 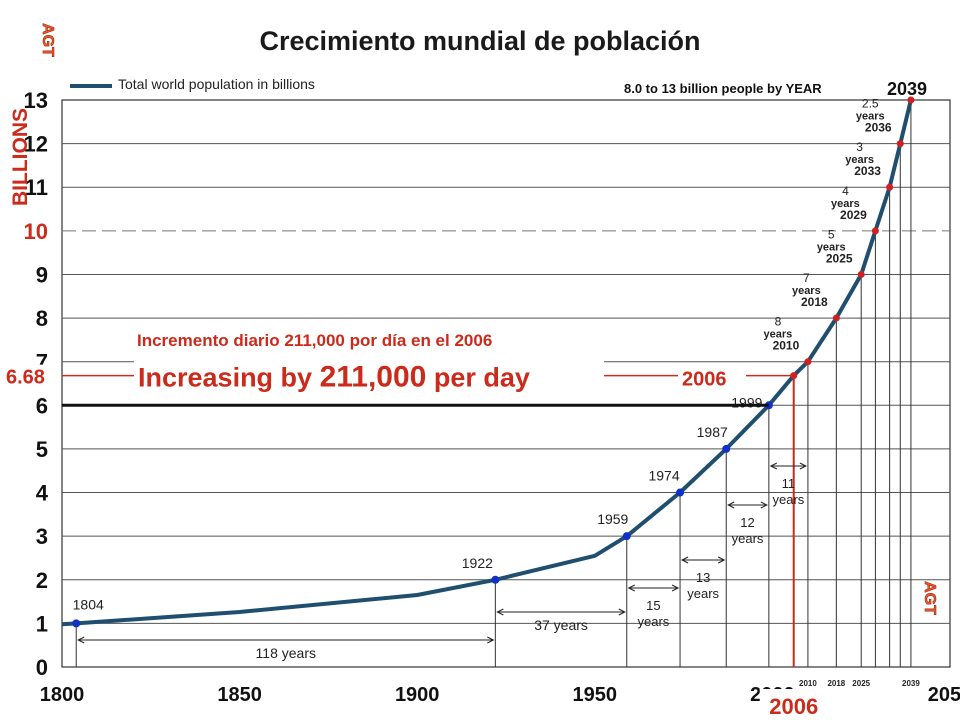 What do you see at coordinates (417, 695) in the screenshot?
I see `xtick-1900: 1900` at bounding box center [417, 695].